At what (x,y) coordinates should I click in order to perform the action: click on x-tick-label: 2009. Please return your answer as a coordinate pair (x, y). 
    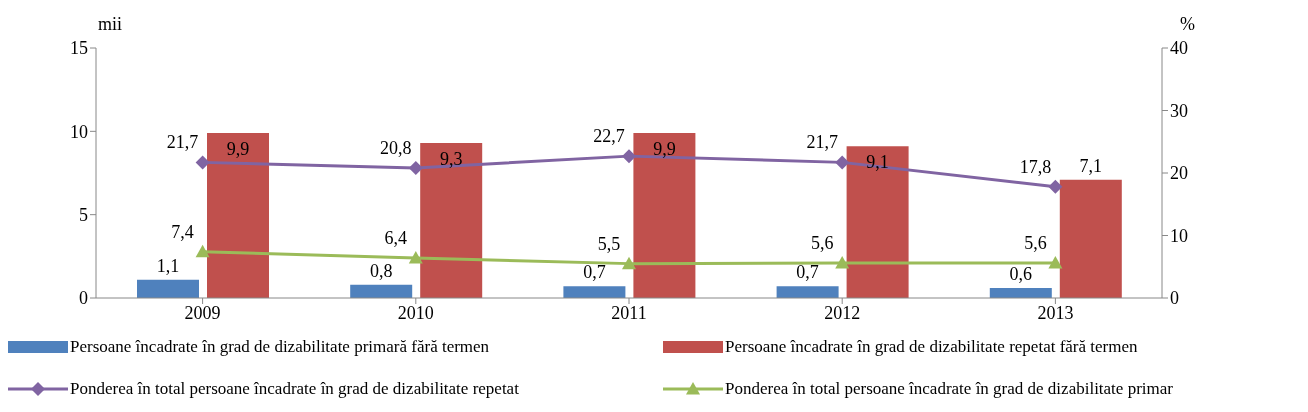
    Looking at the image, I should click on (202, 312).